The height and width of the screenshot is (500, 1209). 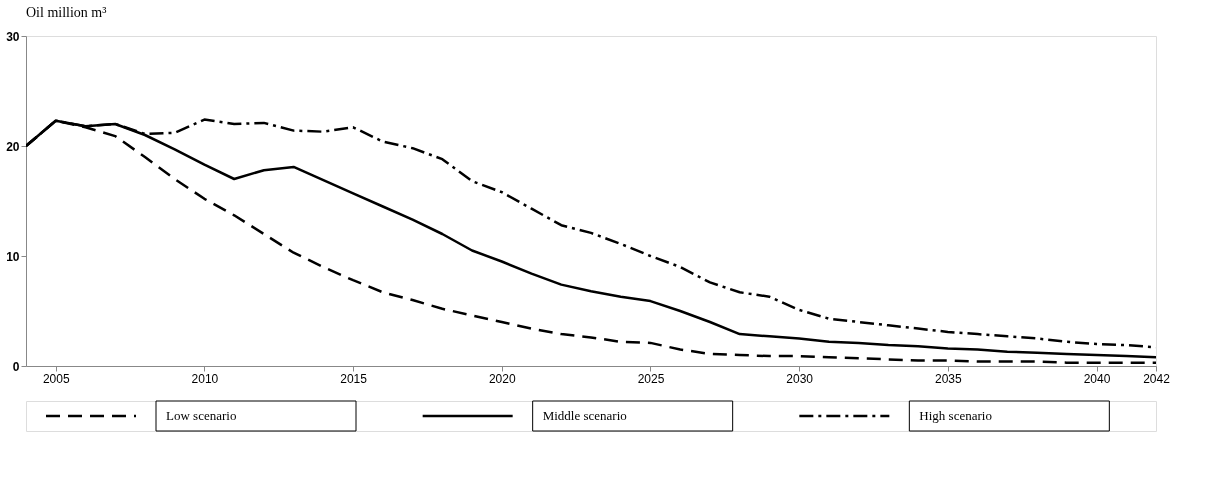 I want to click on x-tick-label: 2010, so click(x=205, y=378).